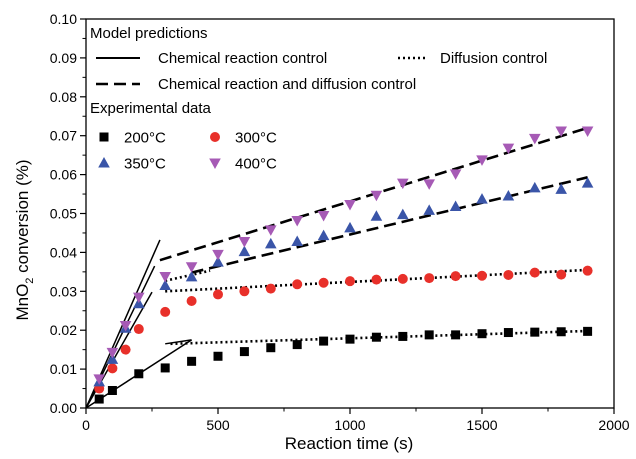 This screenshot has height=459, width=636. I want to click on y-tick-label: 0.08, so click(63, 97).